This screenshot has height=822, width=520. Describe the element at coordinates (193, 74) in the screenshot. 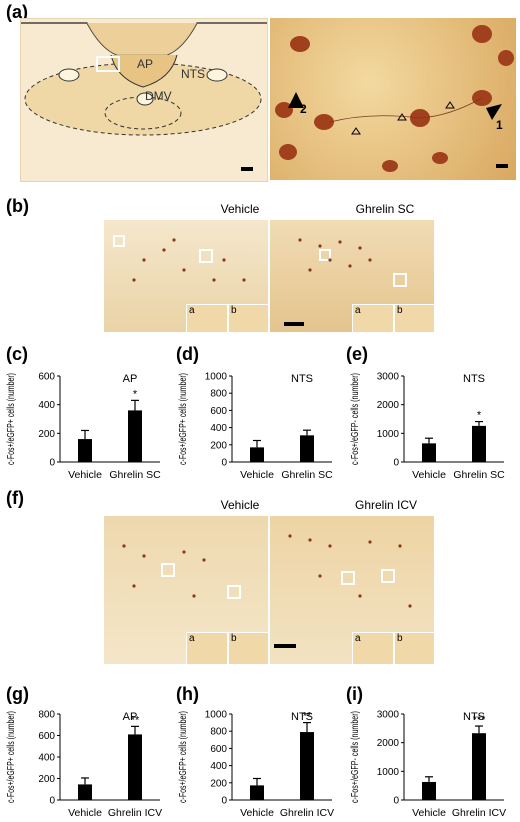

I see `region-label-nts: NTS` at that location.